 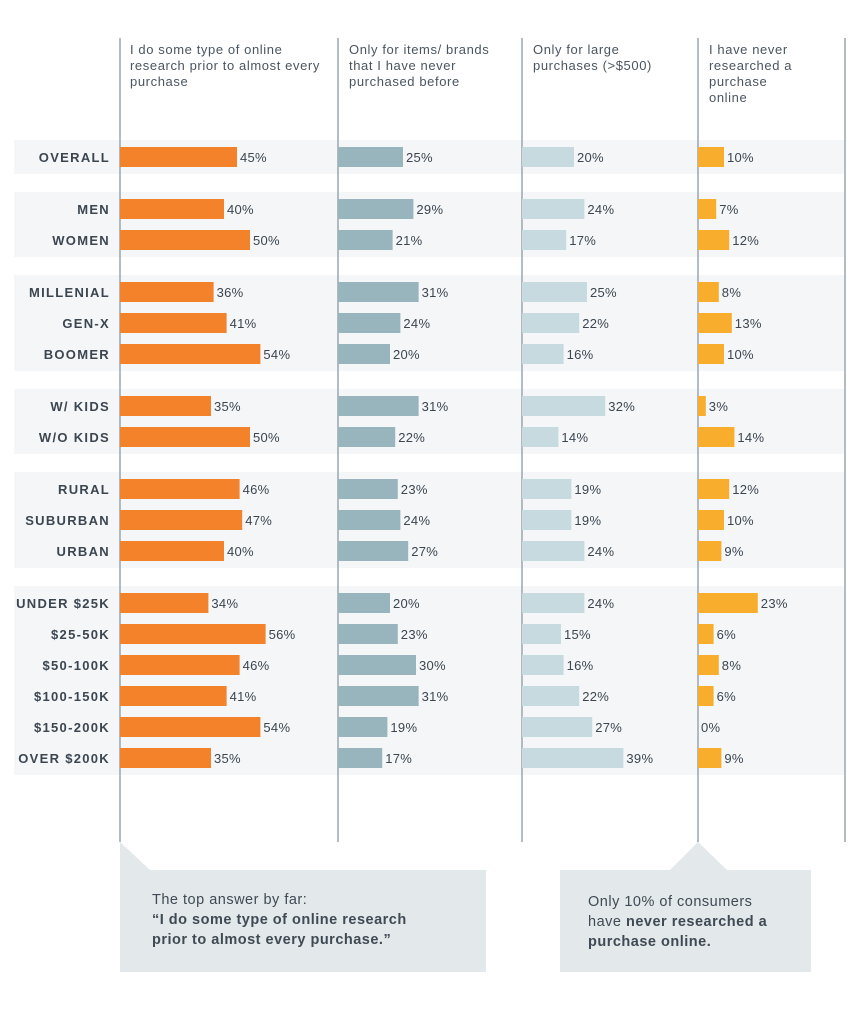 I want to click on row-label: RURAL, so click(x=84, y=489).